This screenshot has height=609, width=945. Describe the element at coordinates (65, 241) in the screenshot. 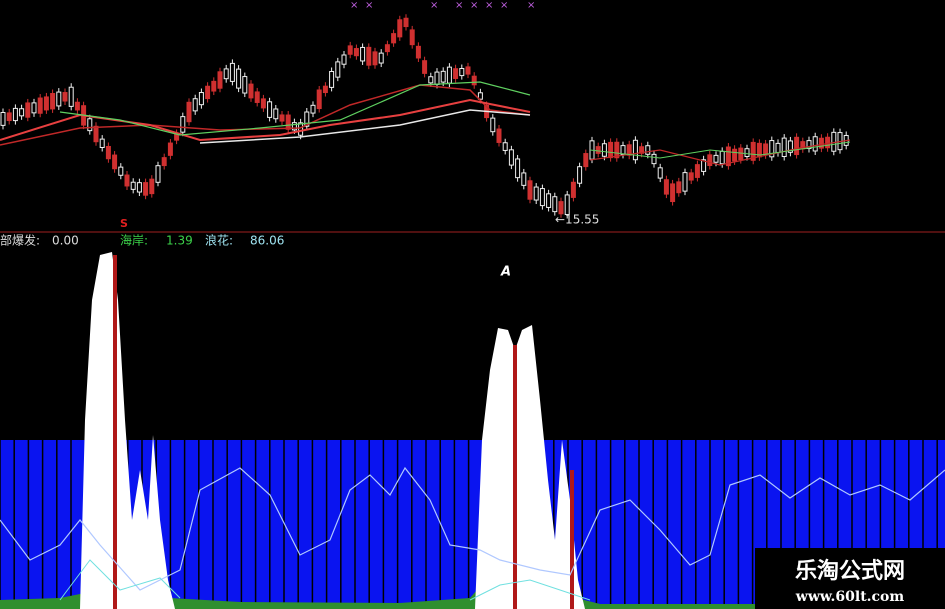

I see `indicator-value: 0.00` at that location.